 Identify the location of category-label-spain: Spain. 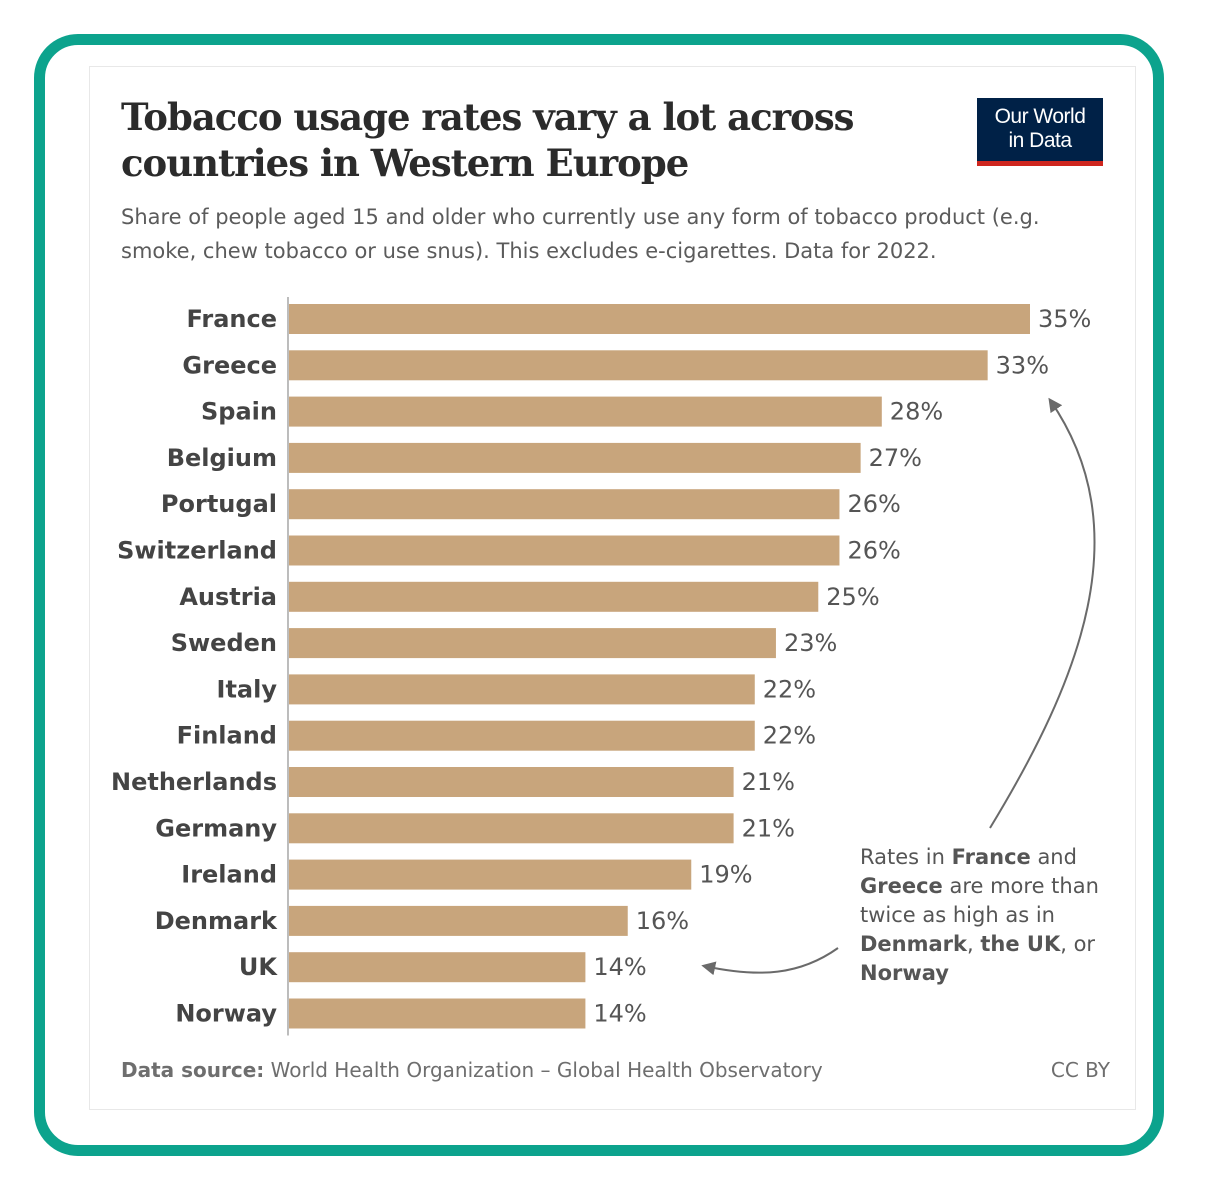
(239, 412).